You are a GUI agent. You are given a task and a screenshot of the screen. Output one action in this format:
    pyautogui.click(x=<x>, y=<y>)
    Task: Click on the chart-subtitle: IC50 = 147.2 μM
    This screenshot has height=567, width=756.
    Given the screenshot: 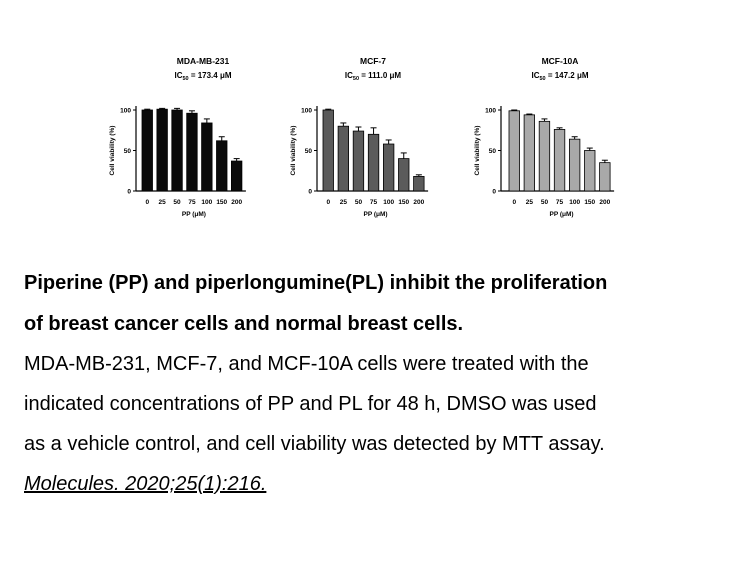 What is the action you would take?
    pyautogui.click(x=559, y=76)
    